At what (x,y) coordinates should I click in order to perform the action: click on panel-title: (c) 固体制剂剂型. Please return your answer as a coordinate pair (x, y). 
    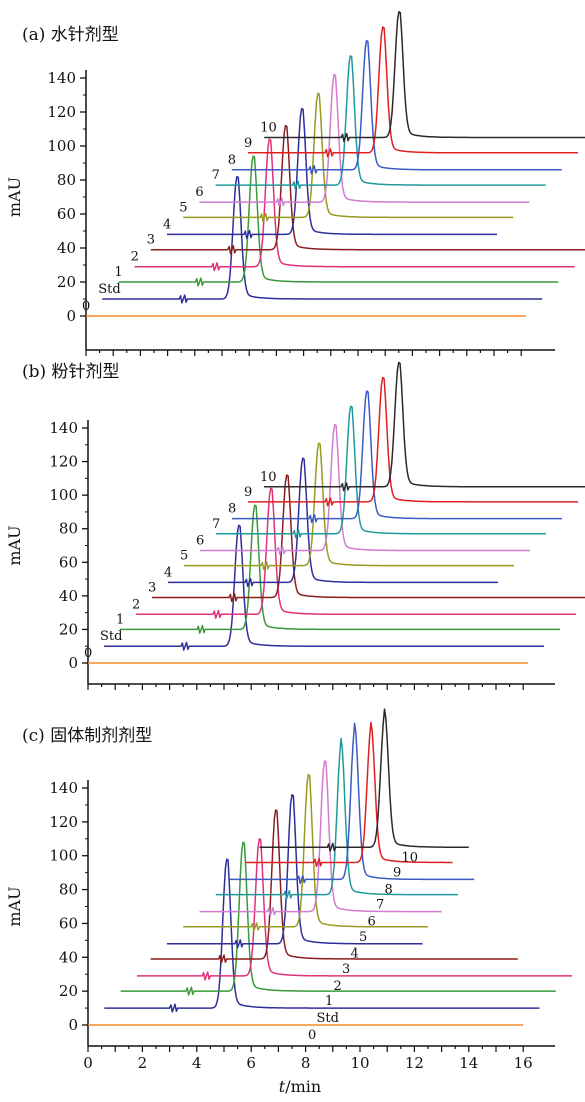
    Looking at the image, I should click on (87, 736).